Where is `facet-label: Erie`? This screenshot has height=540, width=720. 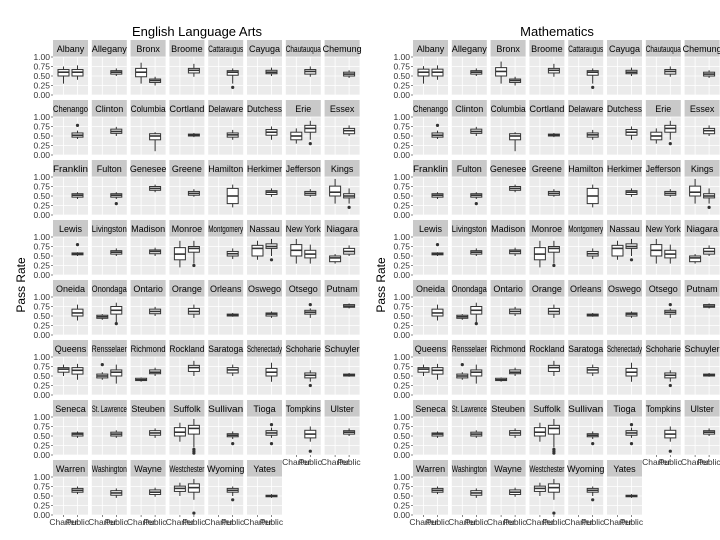
facet-label: Erie is located at coordinates (663, 109).